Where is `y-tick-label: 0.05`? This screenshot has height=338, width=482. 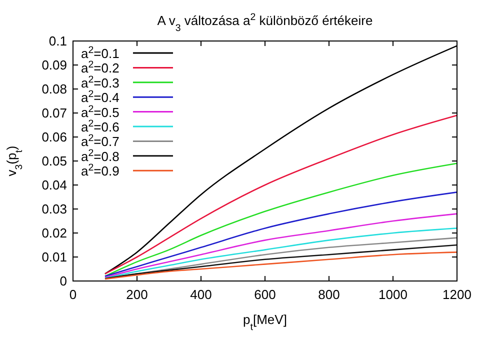 y-tick-label: 0.05 is located at coordinates (54, 161).